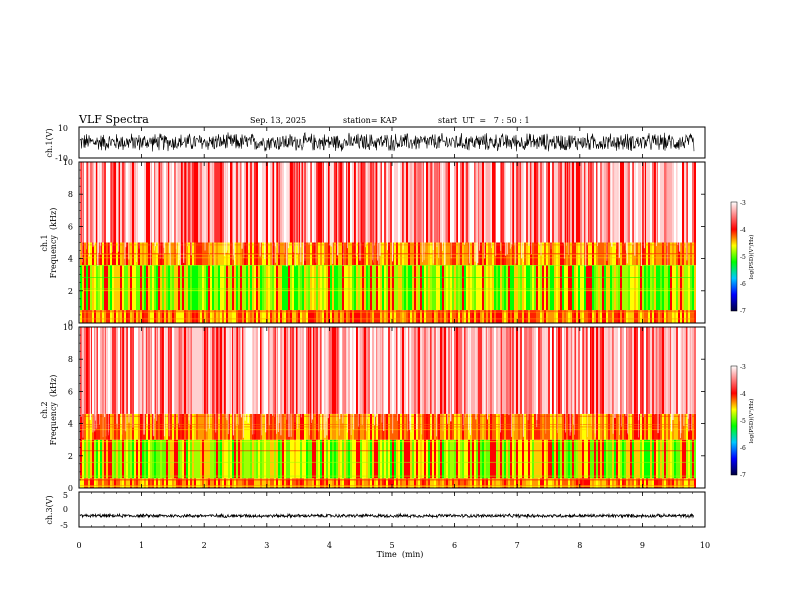 This screenshot has height=612, width=792. I want to click on ch2-spectrogram-ytick-label: 10, so click(68, 327).